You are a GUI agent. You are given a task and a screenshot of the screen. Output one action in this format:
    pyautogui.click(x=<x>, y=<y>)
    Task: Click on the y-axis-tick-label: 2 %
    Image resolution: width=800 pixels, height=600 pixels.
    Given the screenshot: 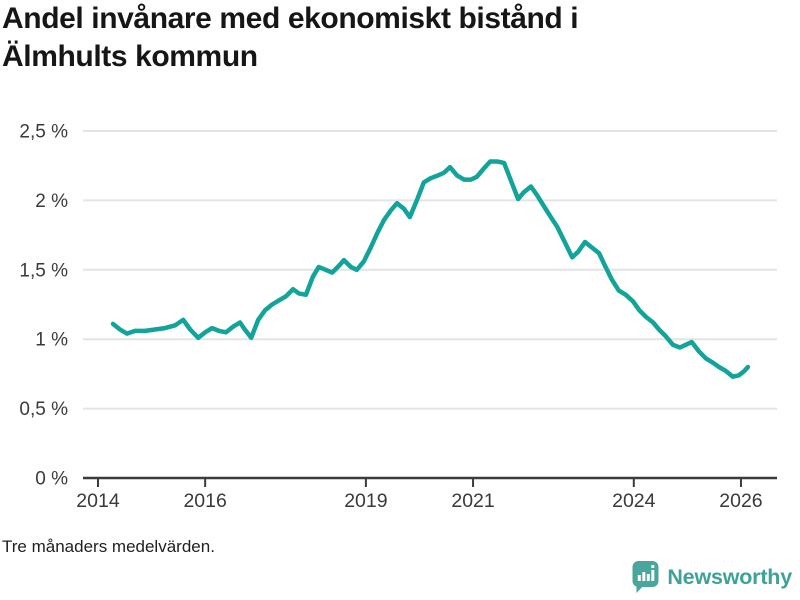 What is the action you would take?
    pyautogui.click(x=51, y=201)
    